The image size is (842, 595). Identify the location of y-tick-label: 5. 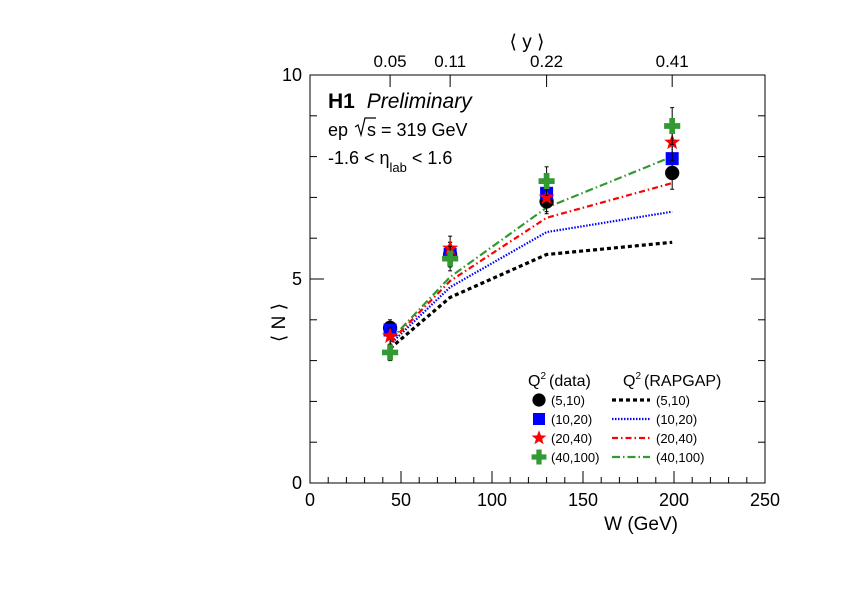
(297, 279).